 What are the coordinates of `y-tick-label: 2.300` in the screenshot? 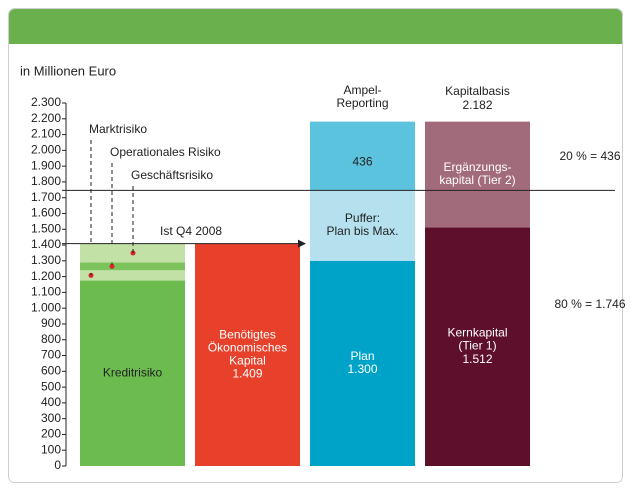 It's located at (46, 102).